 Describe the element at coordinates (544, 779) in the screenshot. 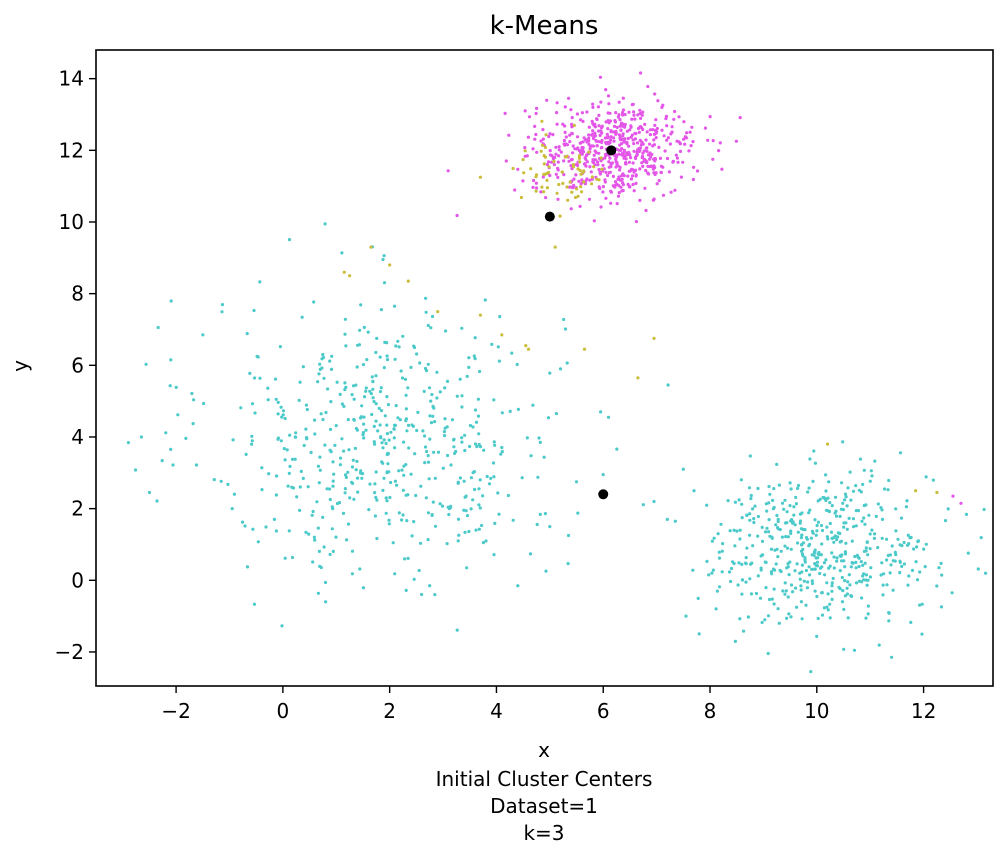

I see `caption-line-1: Initial Cluster Centers` at that location.